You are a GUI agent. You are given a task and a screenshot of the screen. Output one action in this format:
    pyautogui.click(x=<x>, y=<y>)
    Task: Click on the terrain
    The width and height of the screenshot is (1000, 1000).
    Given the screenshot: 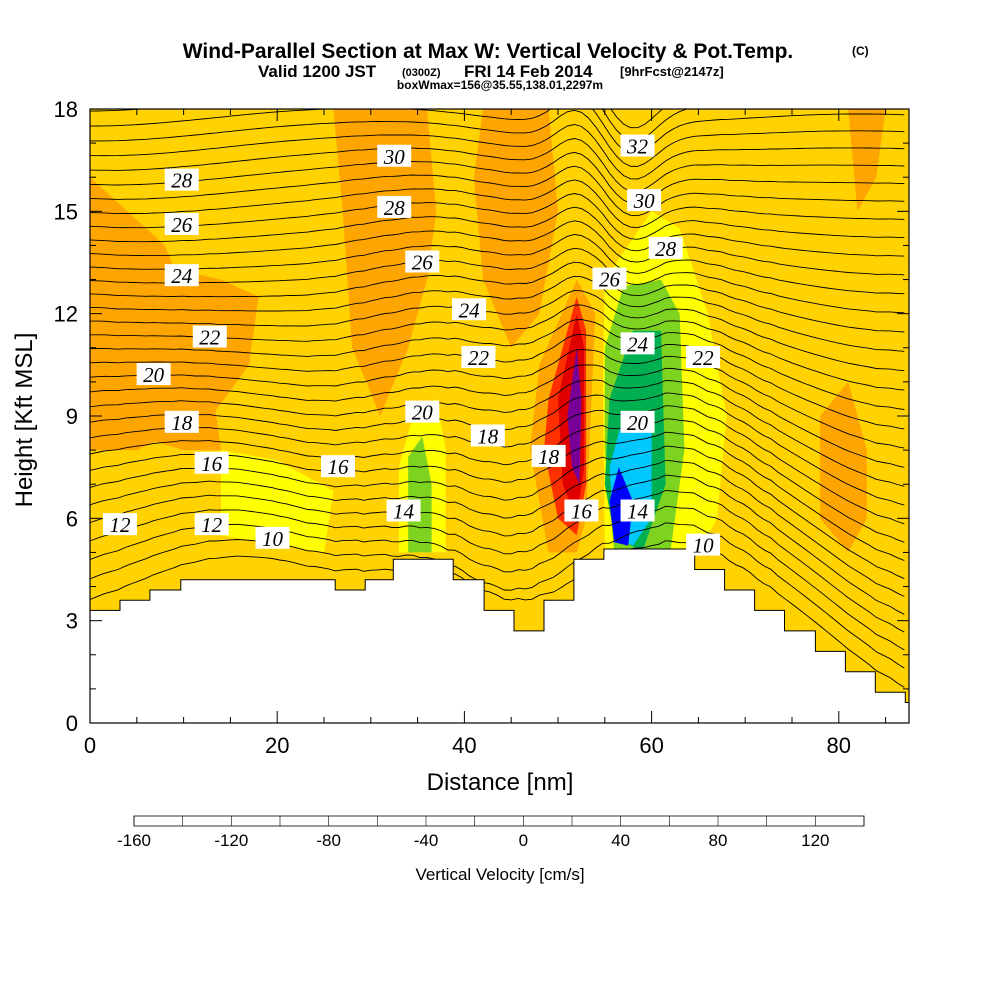 What is the action you would take?
    pyautogui.click(x=499, y=635)
    